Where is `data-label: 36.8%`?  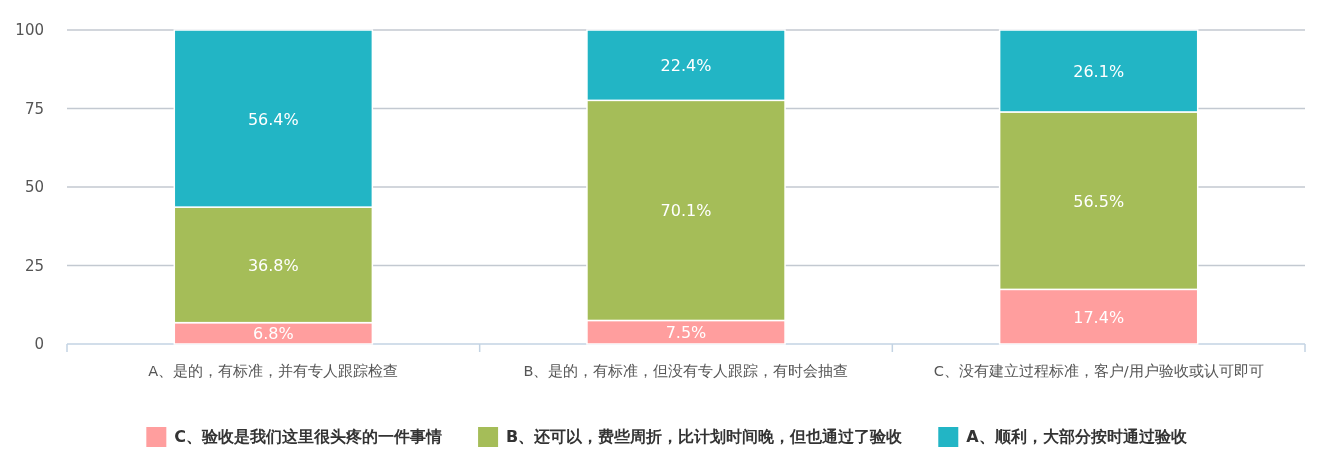
data-label: 36.8% is located at coordinates (273, 265).